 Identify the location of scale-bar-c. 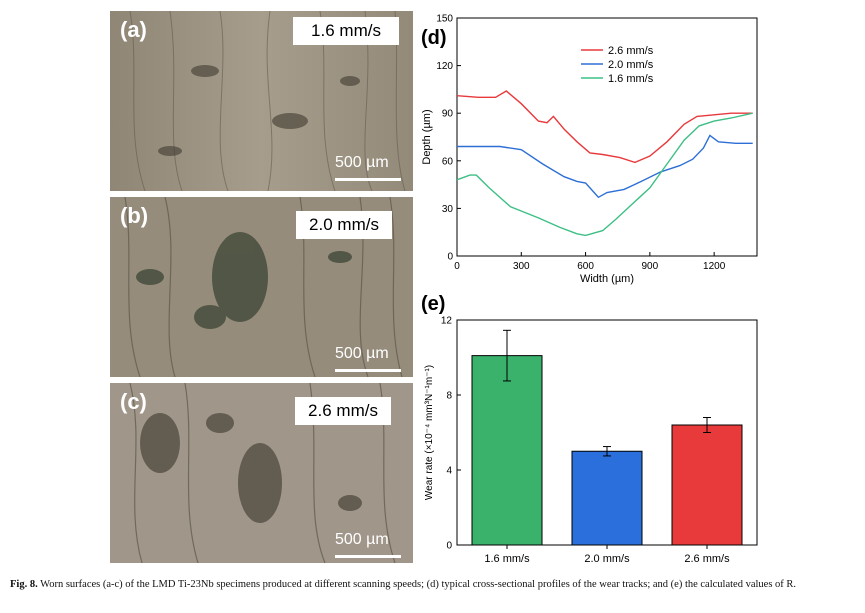
(368, 556).